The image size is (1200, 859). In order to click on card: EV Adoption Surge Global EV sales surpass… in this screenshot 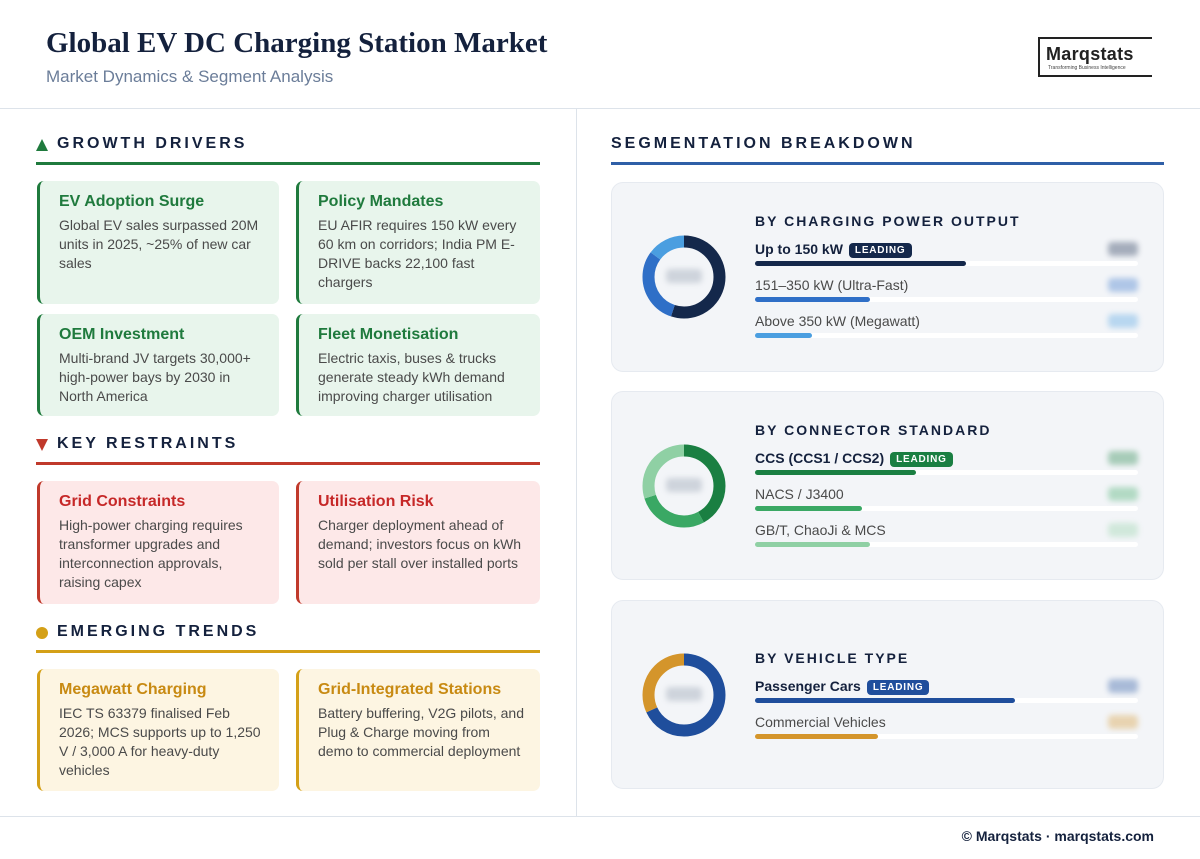, I will do `click(158, 242)`.